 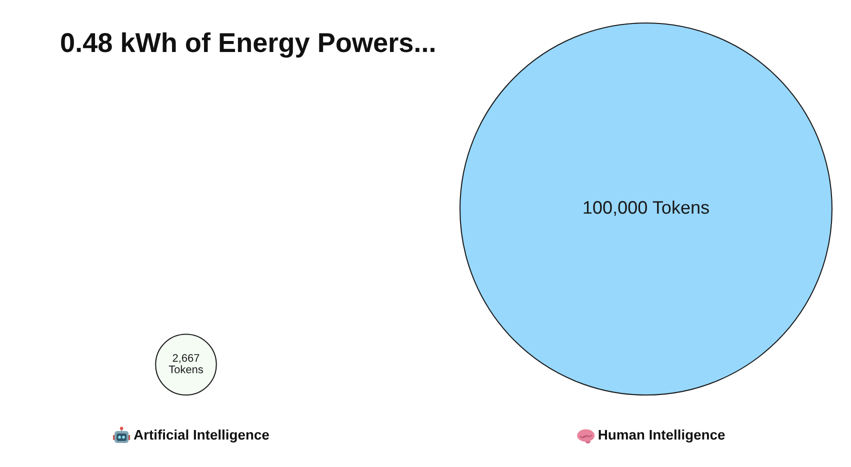 I want to click on data-label: 100,000 Tokens, so click(x=646, y=208).